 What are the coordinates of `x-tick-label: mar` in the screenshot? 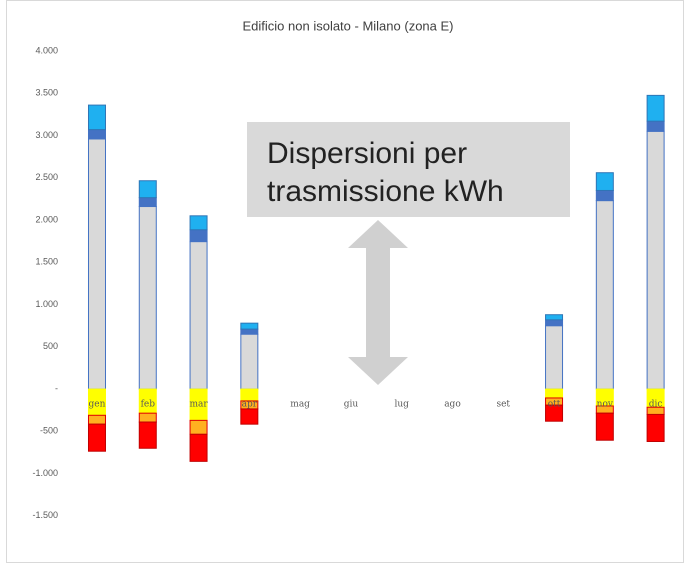 It's located at (198, 405).